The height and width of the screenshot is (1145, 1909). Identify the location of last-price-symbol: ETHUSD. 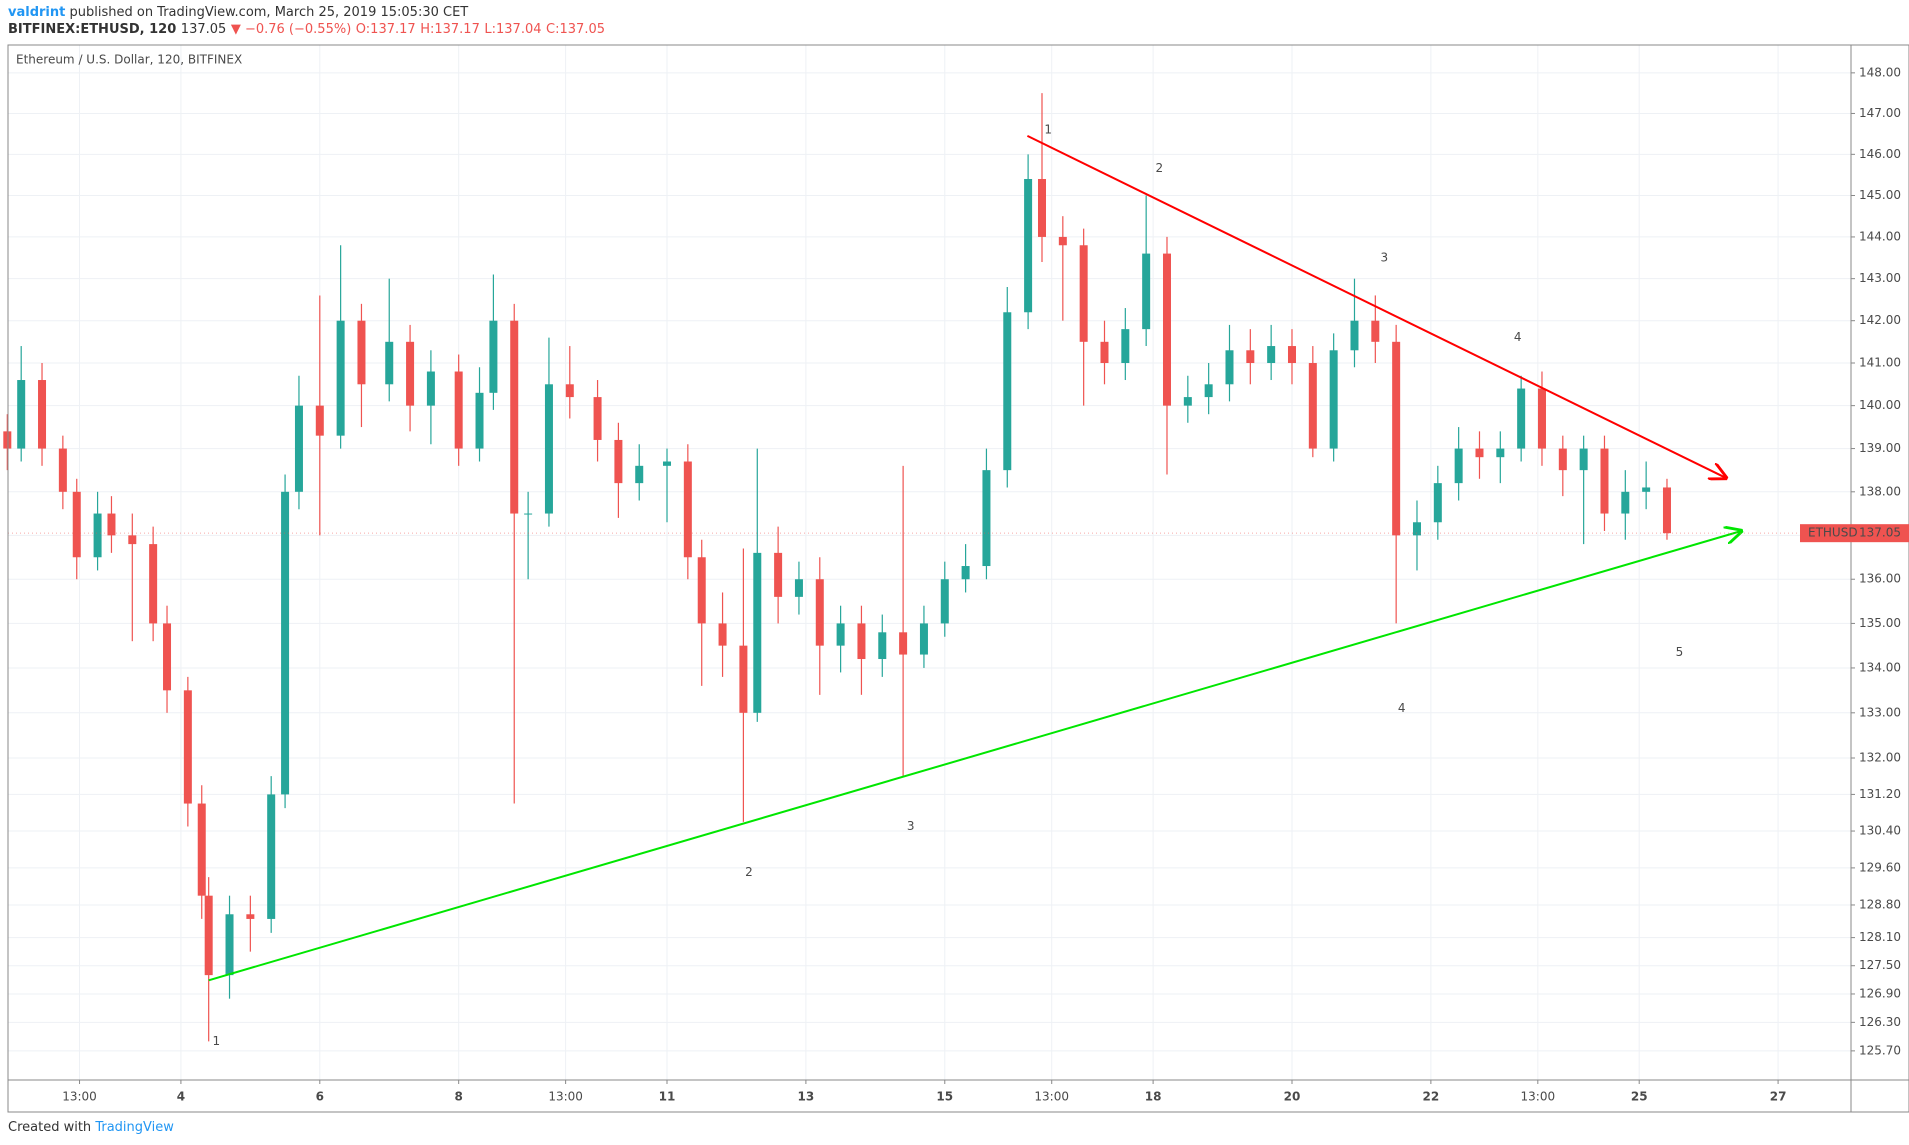
(1833, 533).